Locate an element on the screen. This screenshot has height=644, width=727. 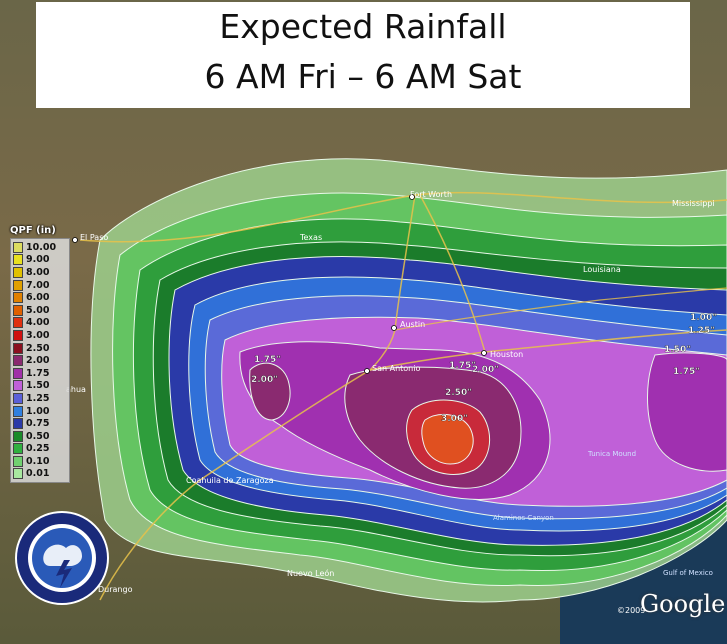
legend-label: 0.25 is located at coordinates (38, 449).